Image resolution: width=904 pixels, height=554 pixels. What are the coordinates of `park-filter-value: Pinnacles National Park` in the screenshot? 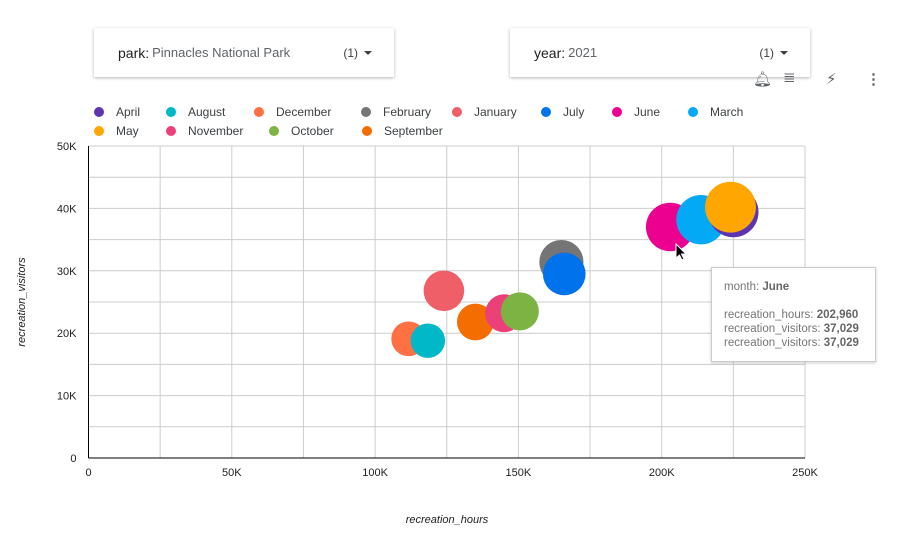 It's located at (221, 52).